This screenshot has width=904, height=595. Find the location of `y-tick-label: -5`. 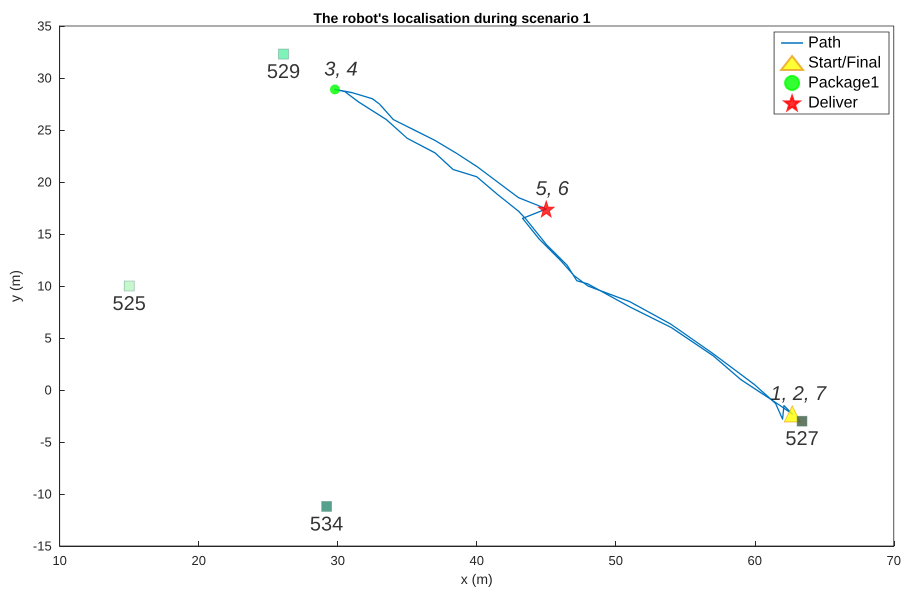

y-tick-label: -5 is located at coordinates (46, 442).